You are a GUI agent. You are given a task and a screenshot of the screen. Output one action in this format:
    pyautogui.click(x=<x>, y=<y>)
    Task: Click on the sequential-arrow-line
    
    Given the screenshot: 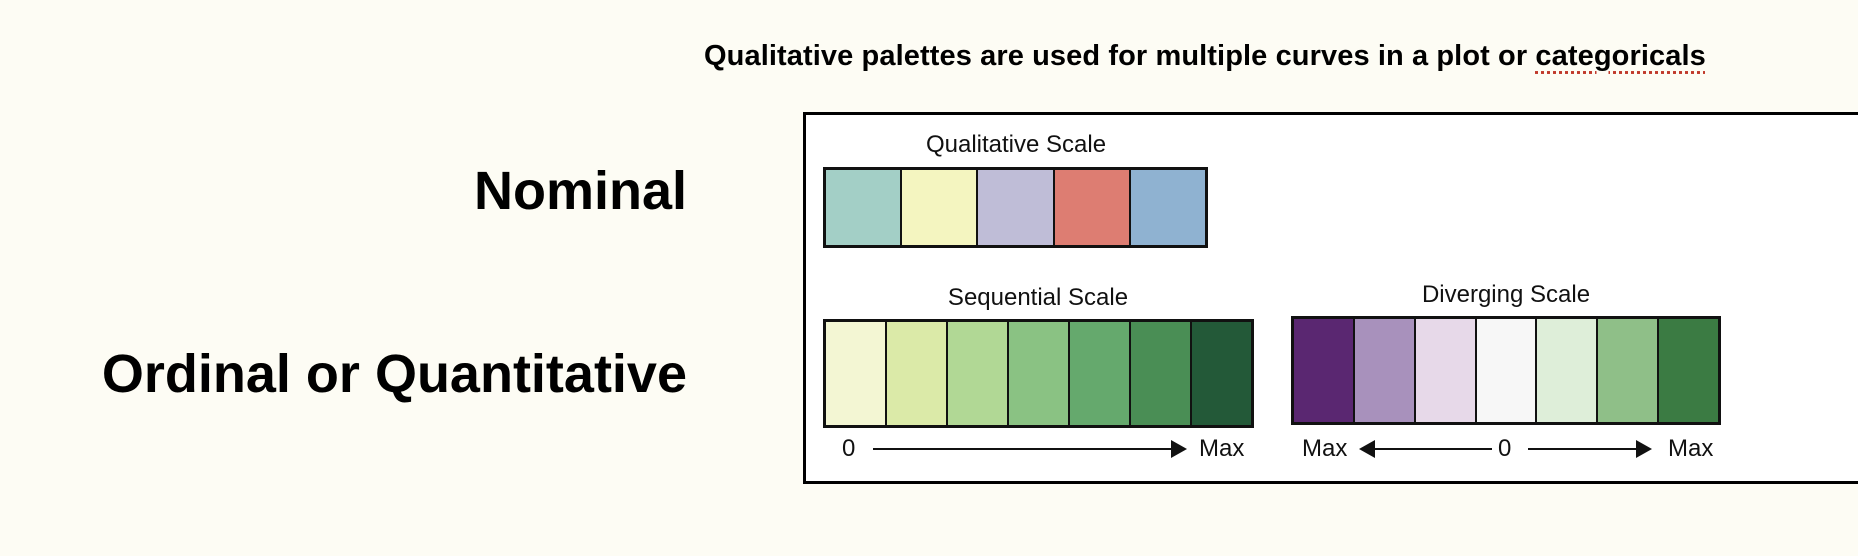 What is the action you would take?
    pyautogui.click(x=1023, y=449)
    